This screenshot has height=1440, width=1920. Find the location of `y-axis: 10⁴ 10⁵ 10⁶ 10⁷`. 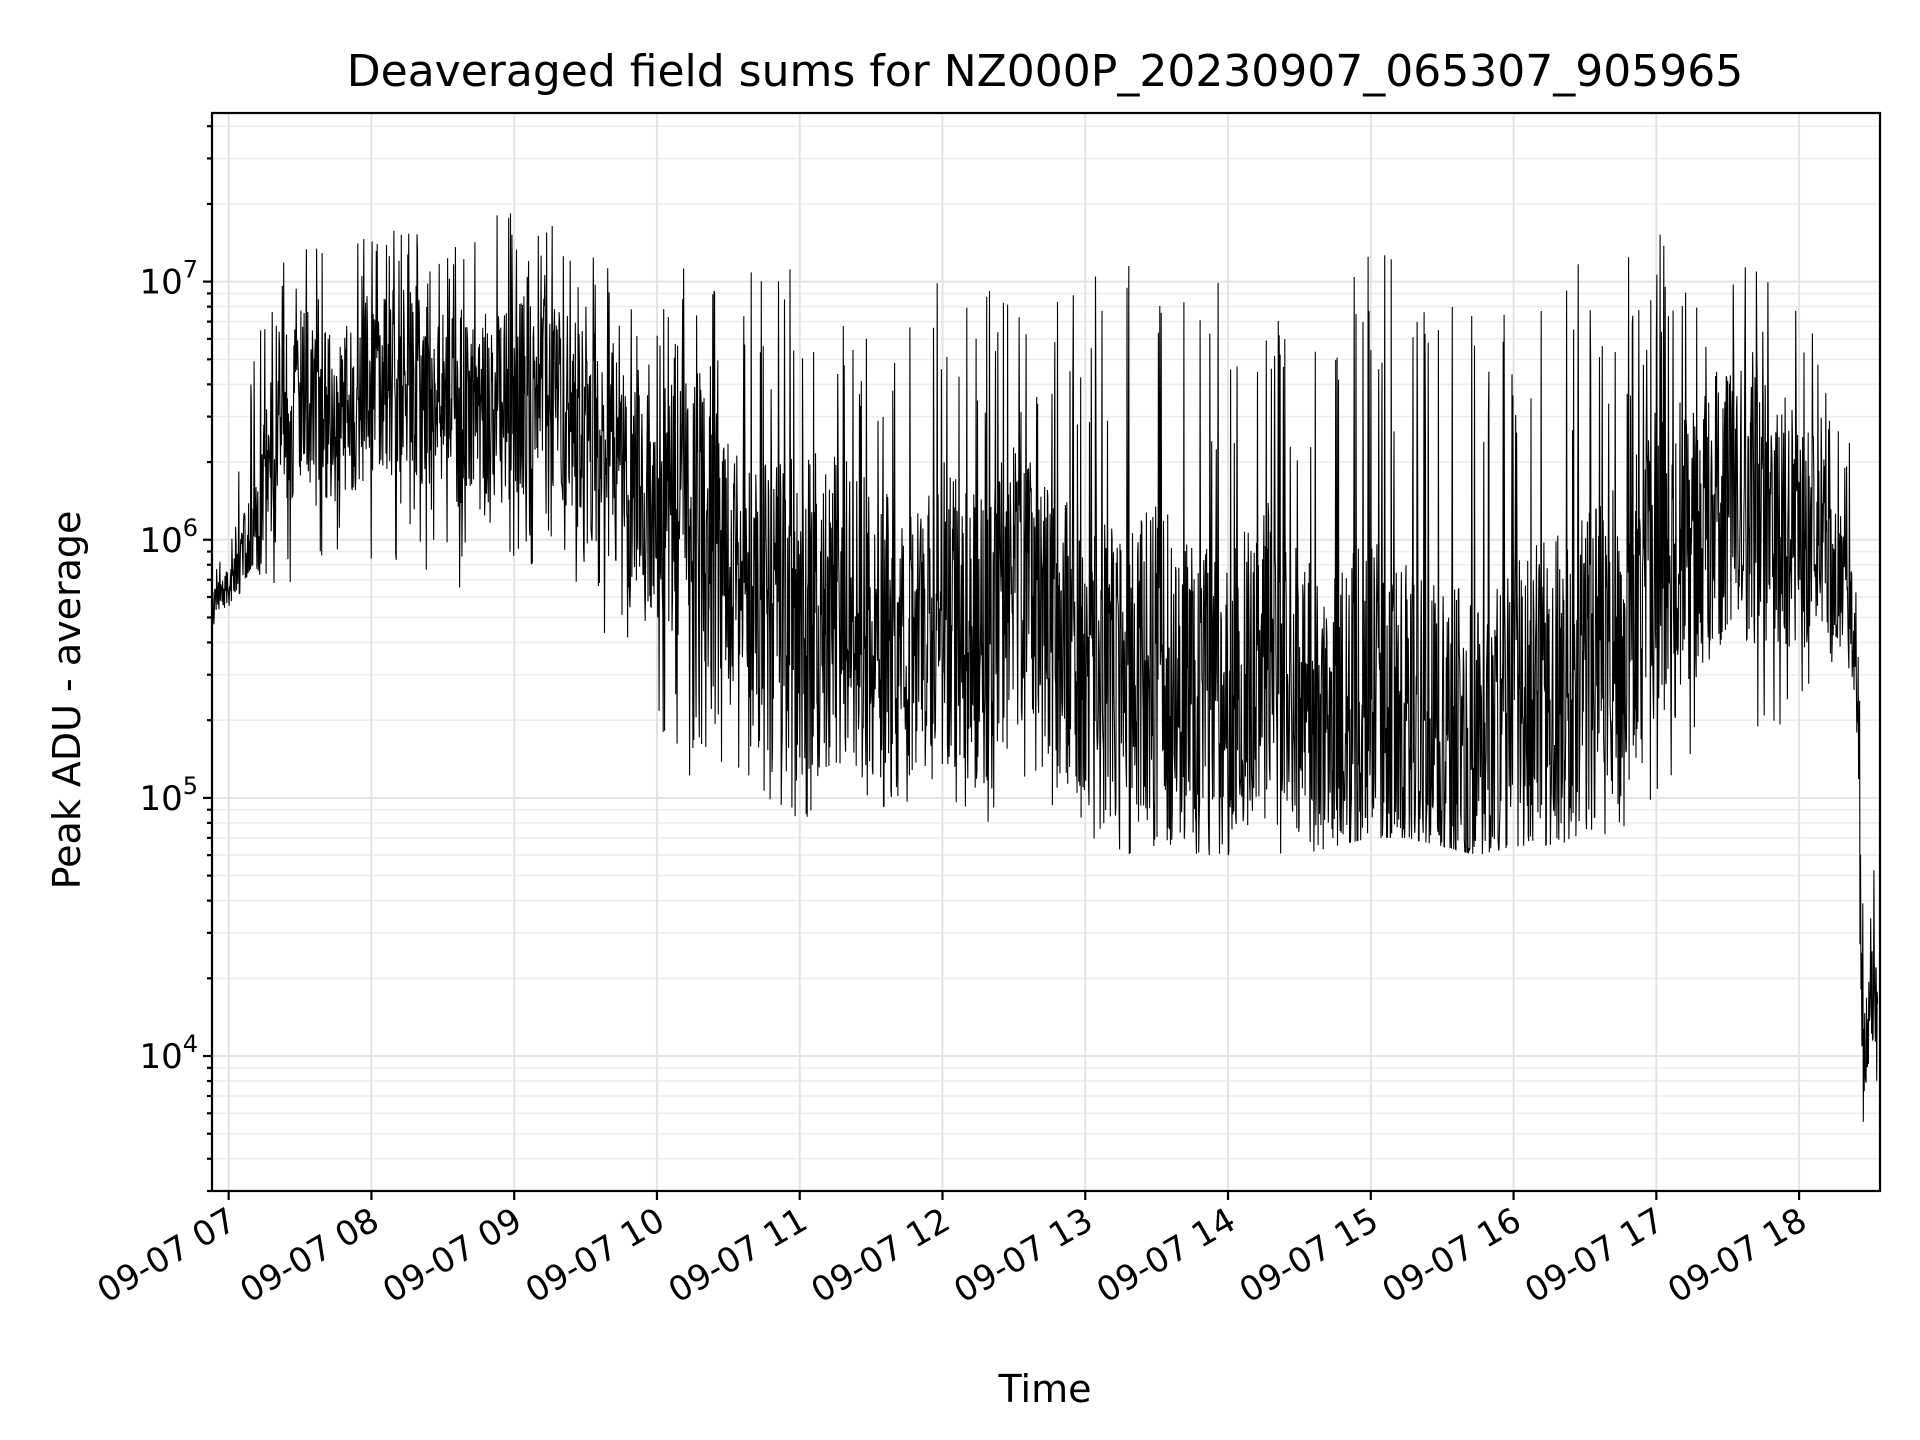

y-axis: 10⁴ 10⁵ 10⁶ 10⁷ is located at coordinates (175, 659).